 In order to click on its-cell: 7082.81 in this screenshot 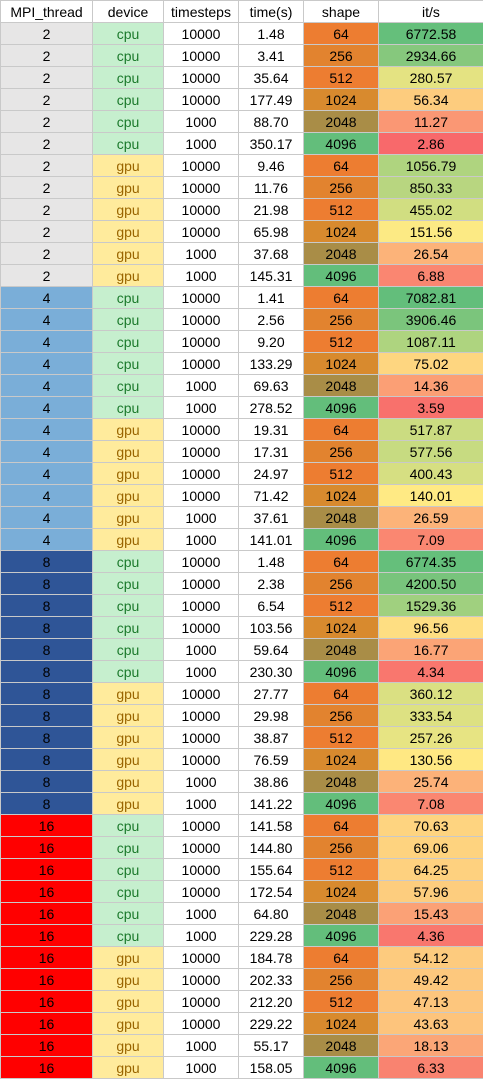, I will do `click(430, 297)`.